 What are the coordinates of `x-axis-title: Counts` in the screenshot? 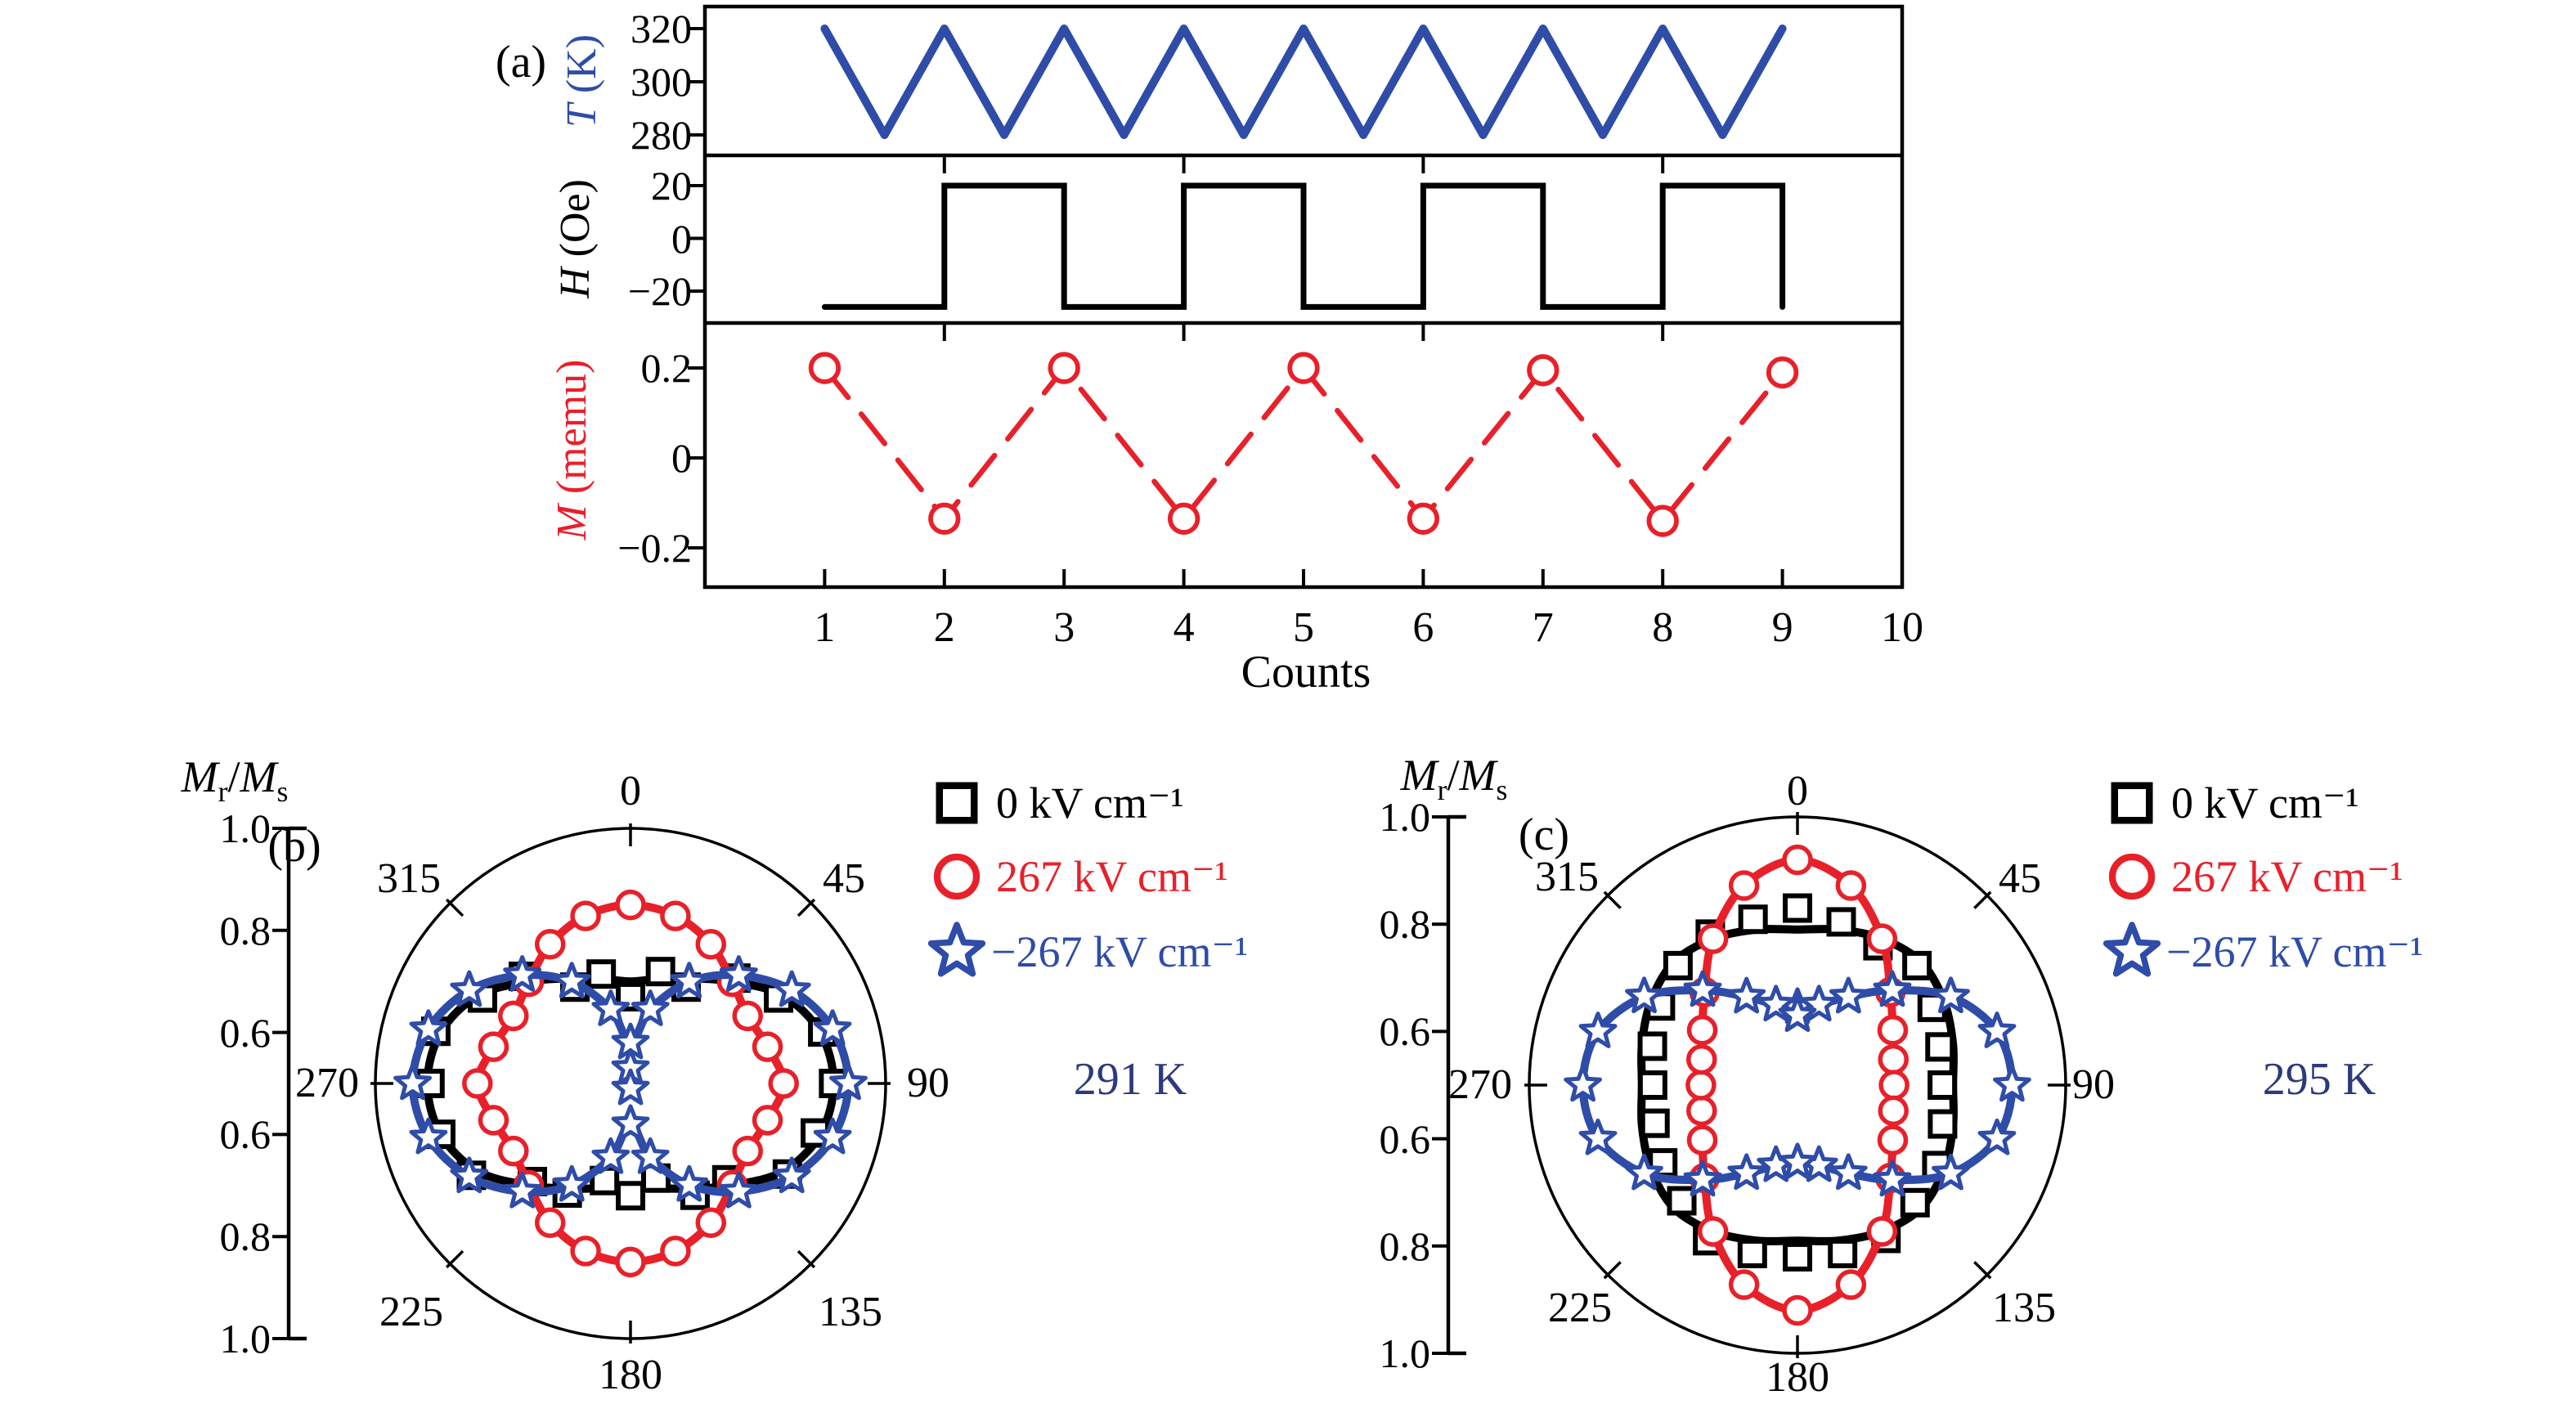 It's located at (1306, 672).